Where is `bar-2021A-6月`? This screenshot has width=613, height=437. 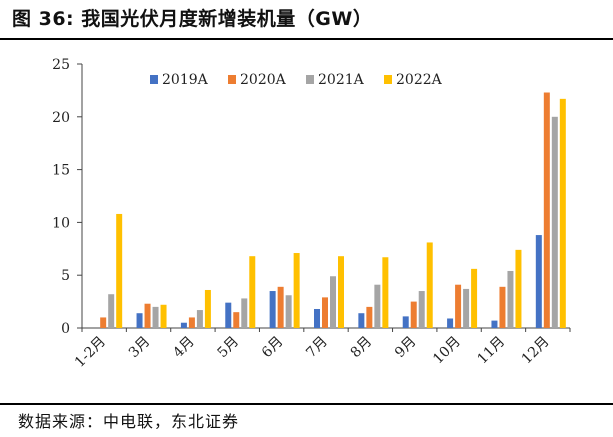 bar-2021A-6月 is located at coordinates (288, 311).